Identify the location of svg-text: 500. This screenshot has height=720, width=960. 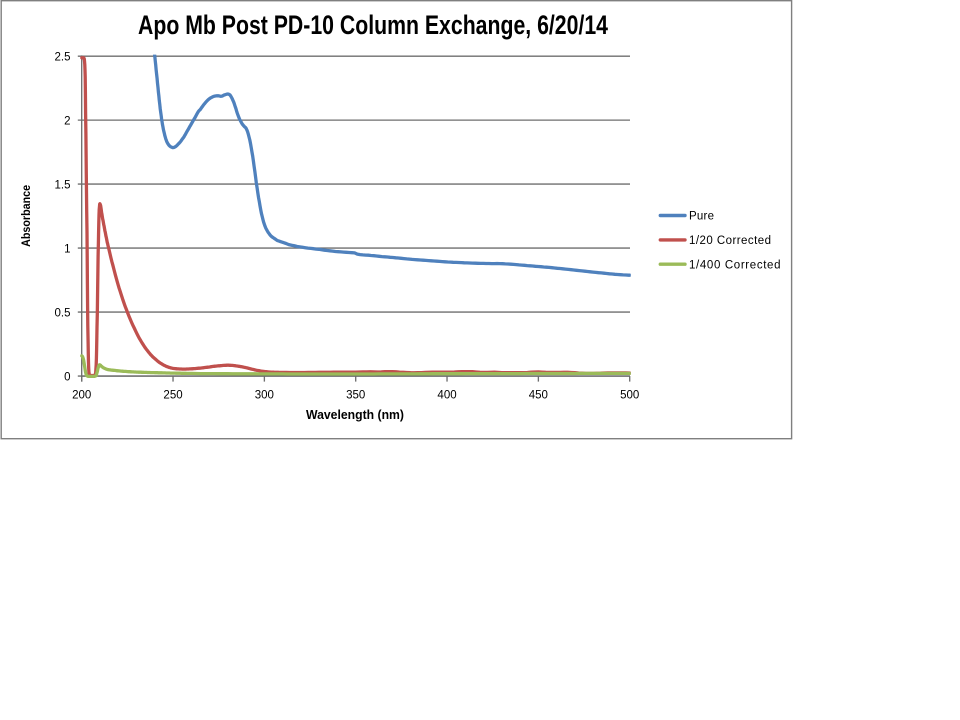
(629, 395).